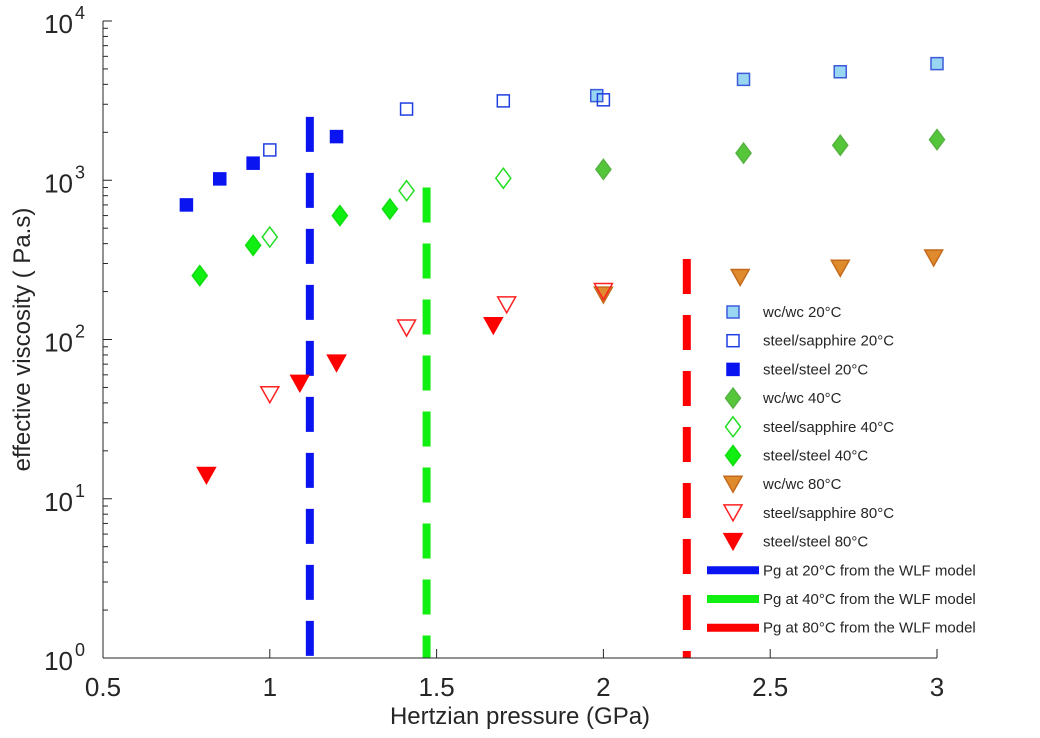 The height and width of the screenshot is (738, 1040). What do you see at coordinates (828, 341) in the screenshot?
I see `legend-label-1: steel/sapphire 20°C` at bounding box center [828, 341].